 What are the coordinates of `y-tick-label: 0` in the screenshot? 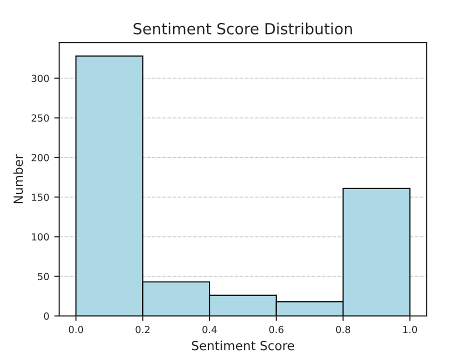 It's located at (46, 316).